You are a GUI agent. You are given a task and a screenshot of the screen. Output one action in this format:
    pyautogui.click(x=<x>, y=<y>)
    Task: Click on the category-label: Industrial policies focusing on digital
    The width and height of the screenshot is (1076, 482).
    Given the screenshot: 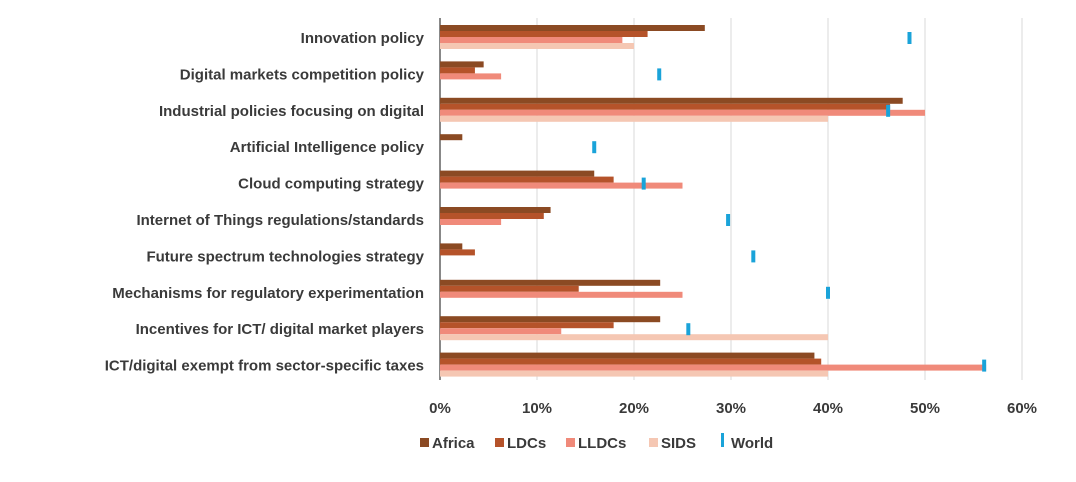 What is the action you would take?
    pyautogui.click(x=291, y=111)
    